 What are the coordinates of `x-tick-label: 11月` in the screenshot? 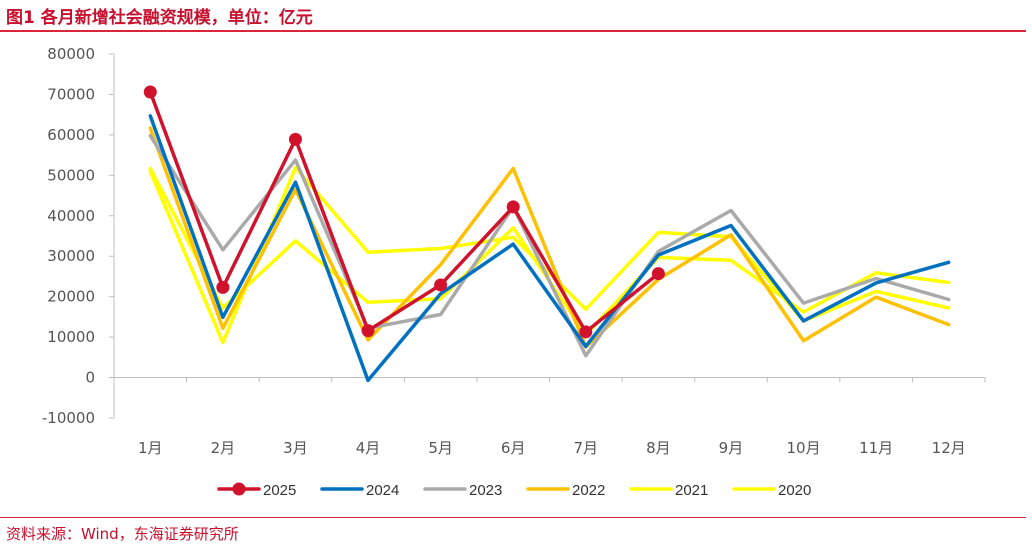 It's located at (876, 448).